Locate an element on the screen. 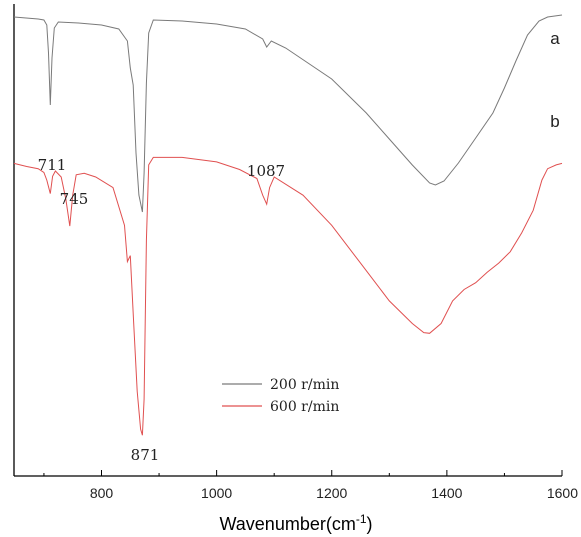 The width and height of the screenshot is (581, 537). x-tick-label: 800 is located at coordinates (102, 493).